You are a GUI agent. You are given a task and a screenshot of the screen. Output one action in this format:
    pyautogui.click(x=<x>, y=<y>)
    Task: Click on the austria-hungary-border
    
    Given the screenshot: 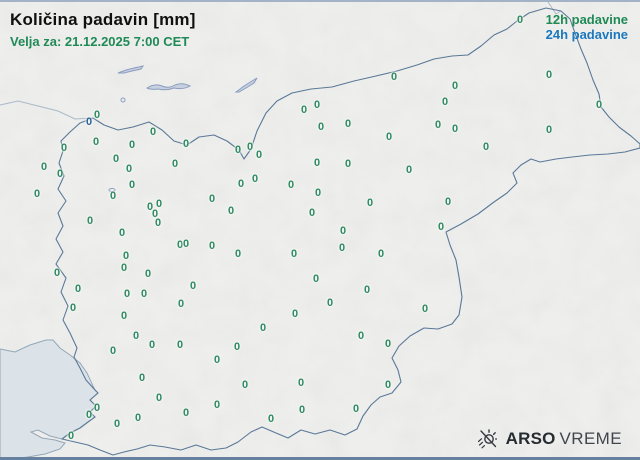 What is the action you would take?
    pyautogui.click(x=554, y=8)
    